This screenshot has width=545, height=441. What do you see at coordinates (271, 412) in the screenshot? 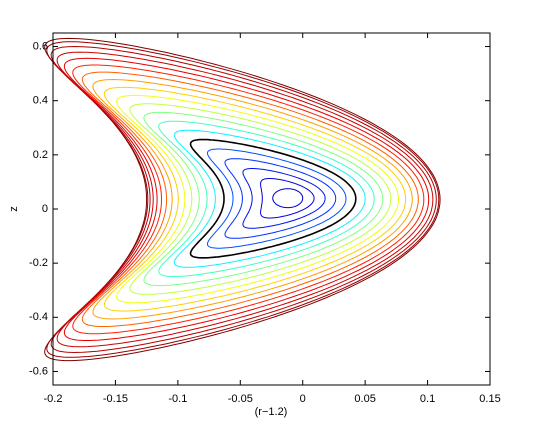
I see `x-axis-label: (r−1.2)` at bounding box center [271, 412].